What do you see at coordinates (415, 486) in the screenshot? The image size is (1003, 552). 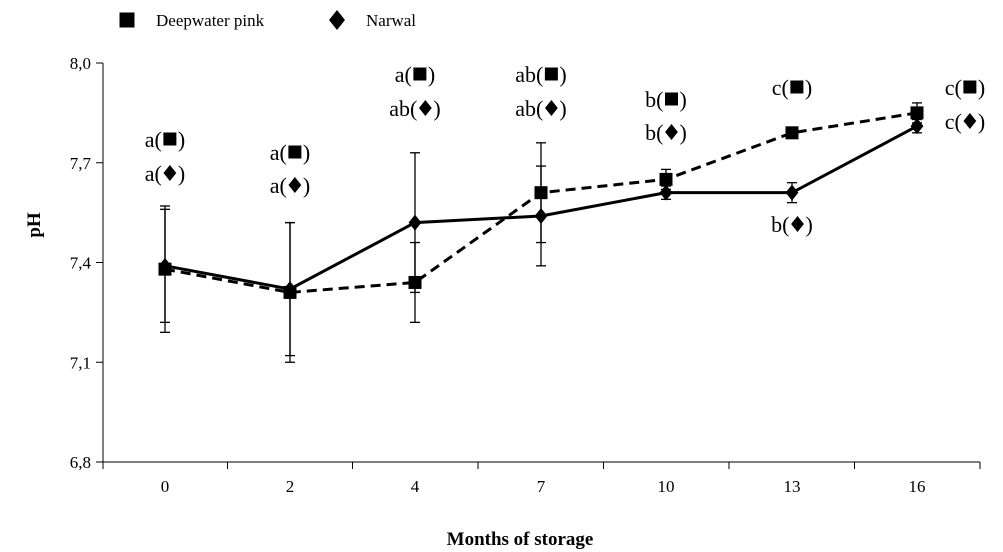 I see `x-tick-label: 4` at bounding box center [415, 486].